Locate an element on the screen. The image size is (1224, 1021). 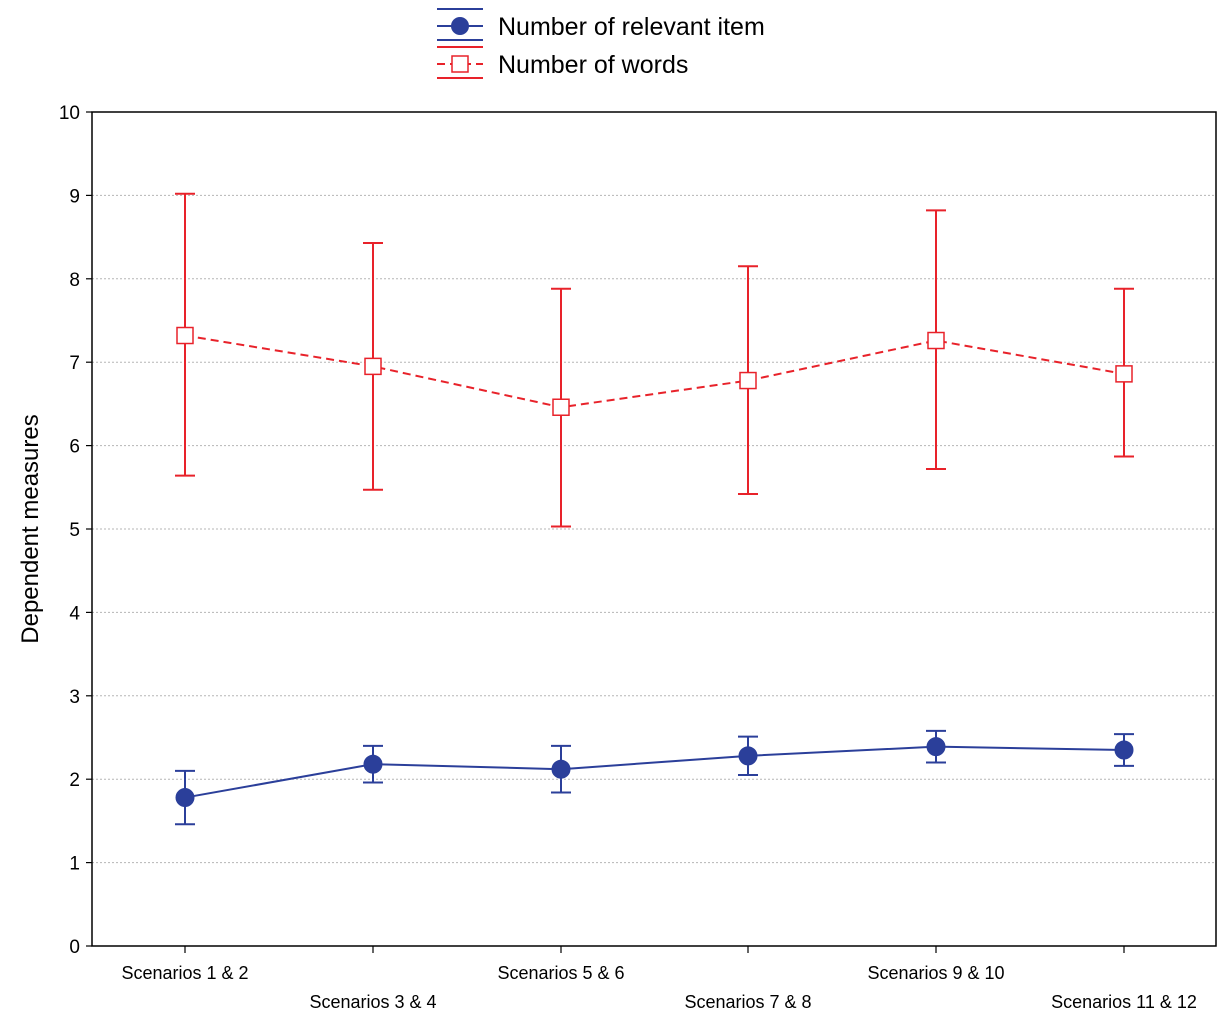
x-tick-label: Scenarios 7 & 8 is located at coordinates (747, 1002).